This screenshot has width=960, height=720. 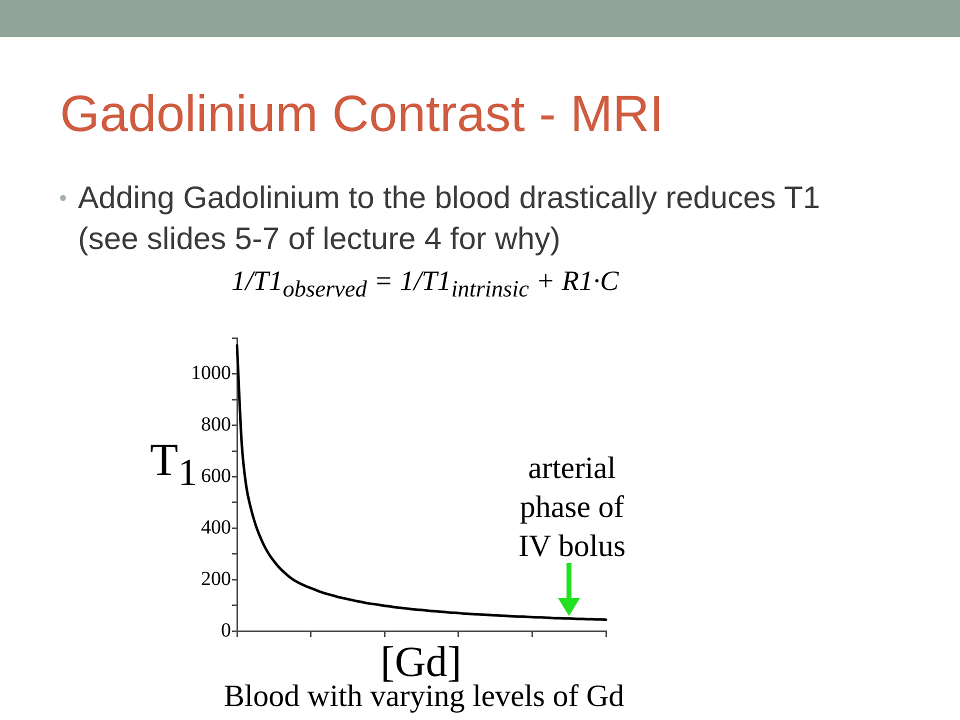 What do you see at coordinates (216, 579) in the screenshot?
I see `y-tick-label: 200` at bounding box center [216, 579].